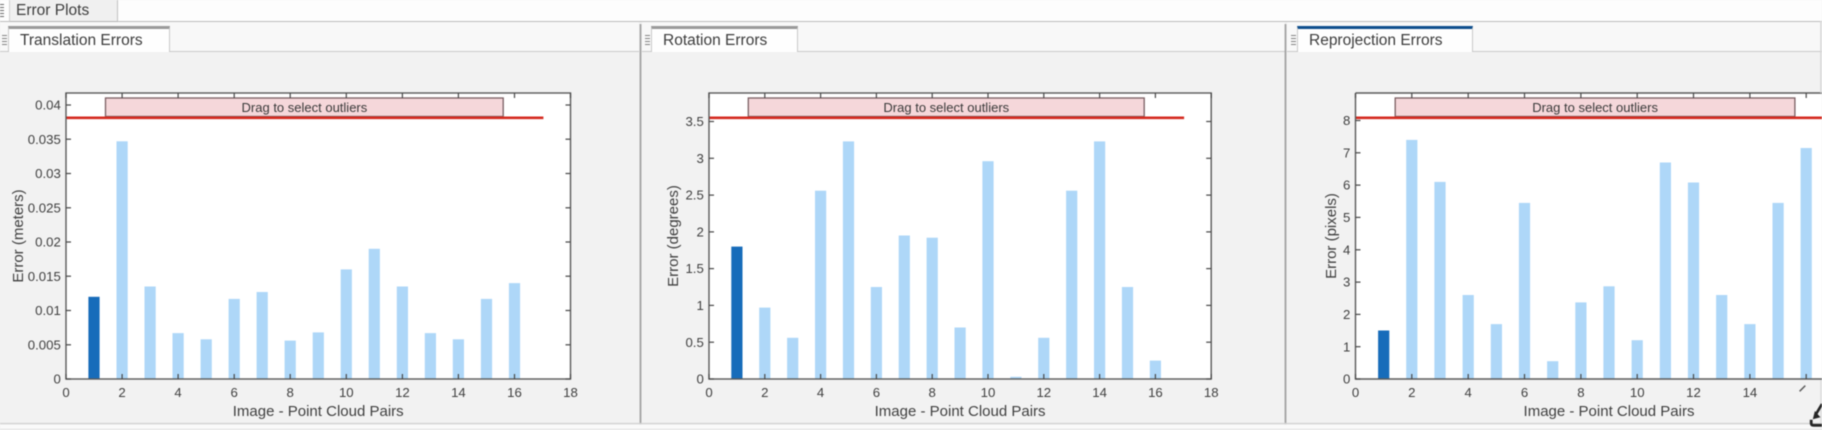  What do you see at coordinates (48, 310) in the screenshot?
I see `svg-text: 0.01` at bounding box center [48, 310].